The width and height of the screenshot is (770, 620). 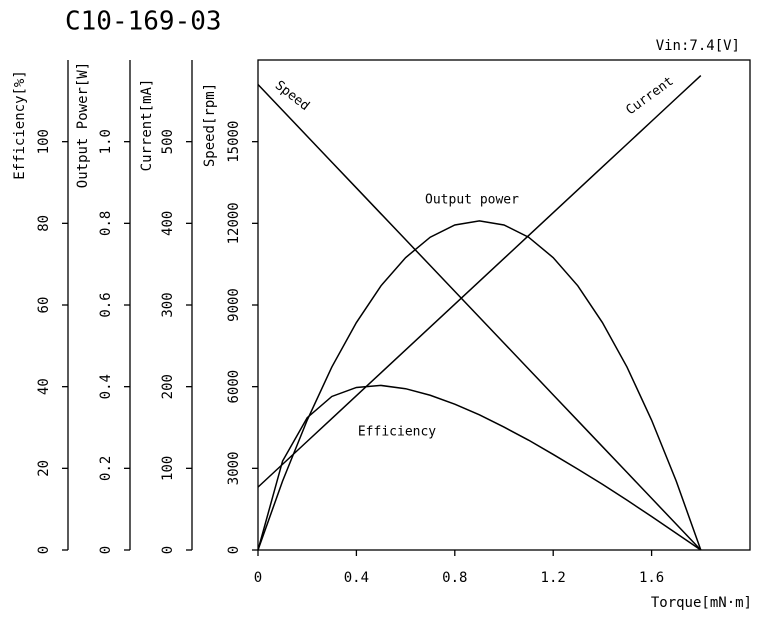 What do you see at coordinates (106, 304) in the screenshot?
I see `y-tick-label: 0.6` at bounding box center [106, 304].